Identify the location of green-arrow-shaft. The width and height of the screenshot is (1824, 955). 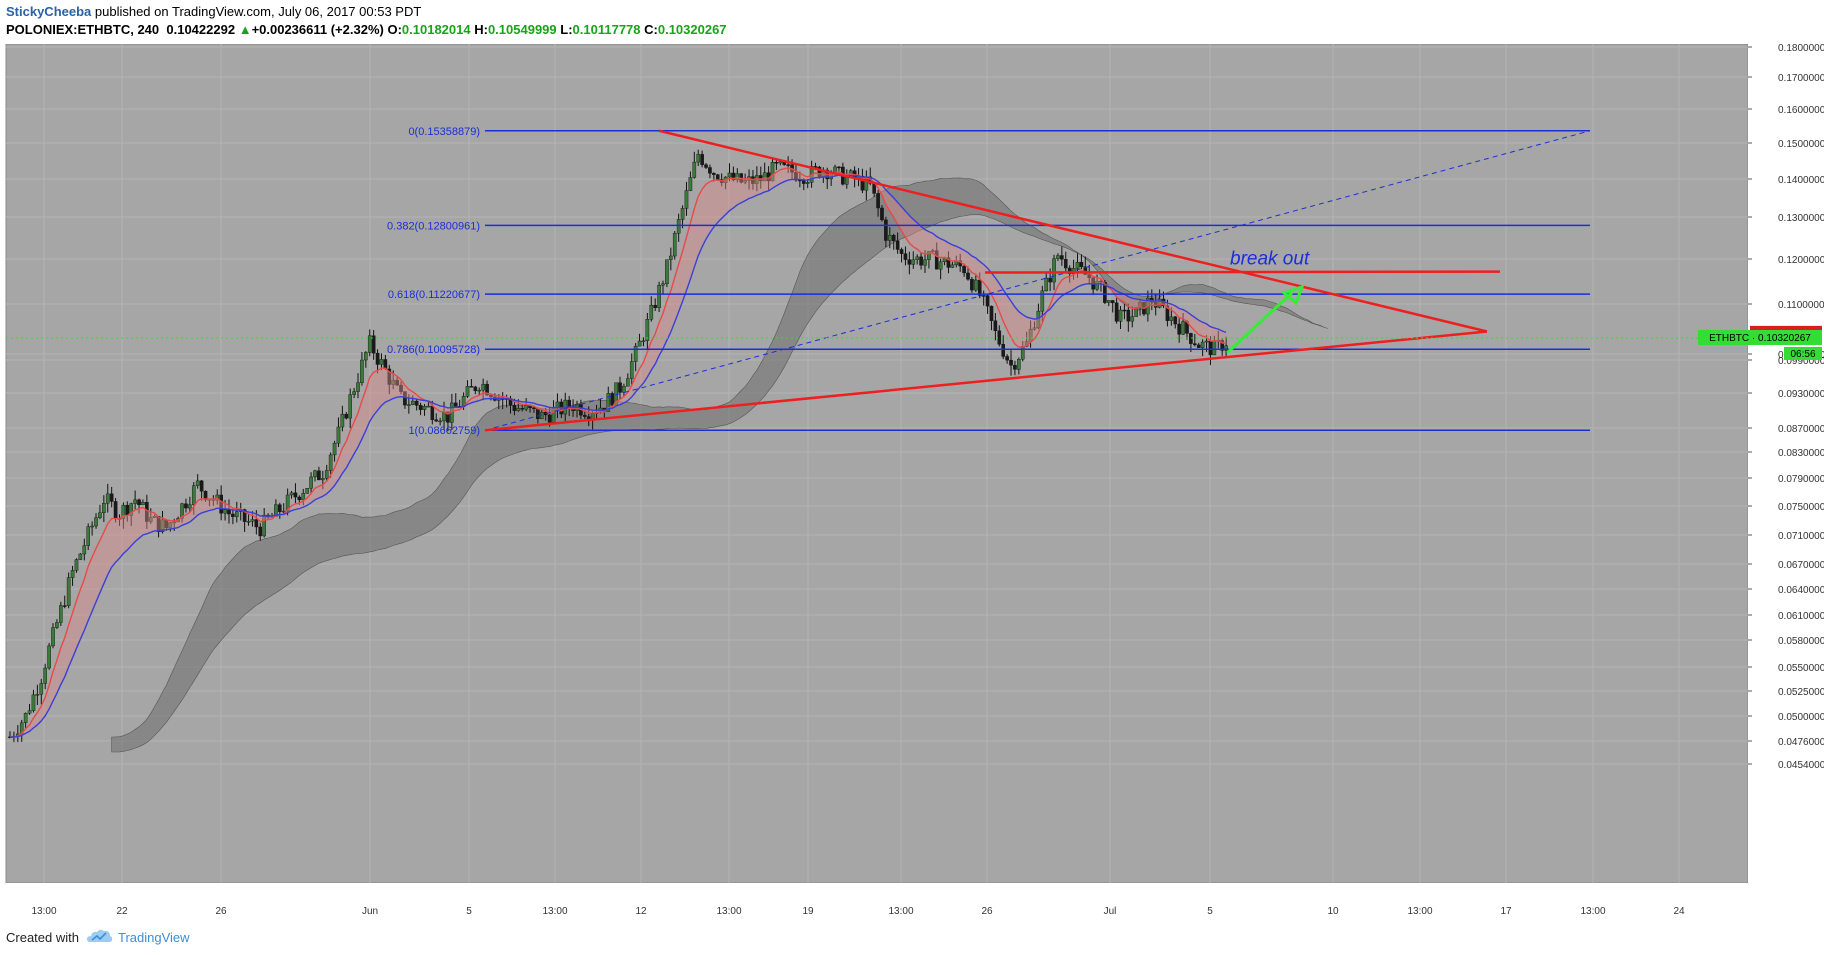
(1259, 323).